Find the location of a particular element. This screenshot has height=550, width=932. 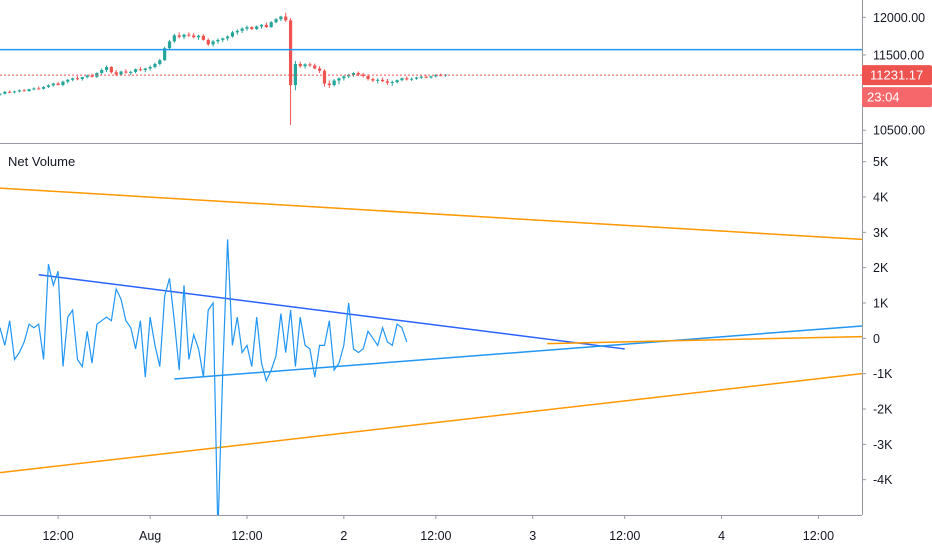

trendline-short-level is located at coordinates (705, 340).